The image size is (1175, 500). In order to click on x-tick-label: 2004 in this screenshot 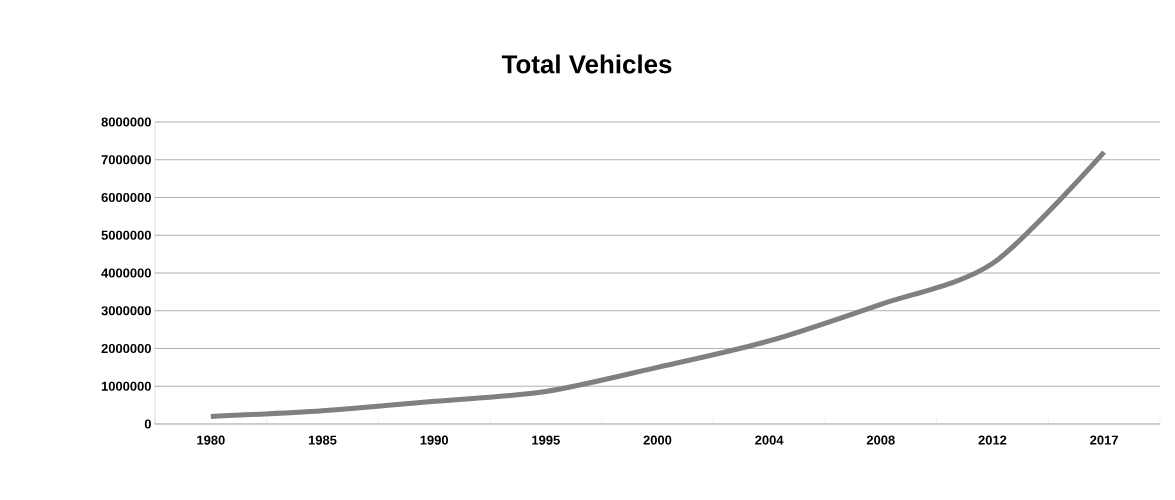, I will do `click(769, 440)`.